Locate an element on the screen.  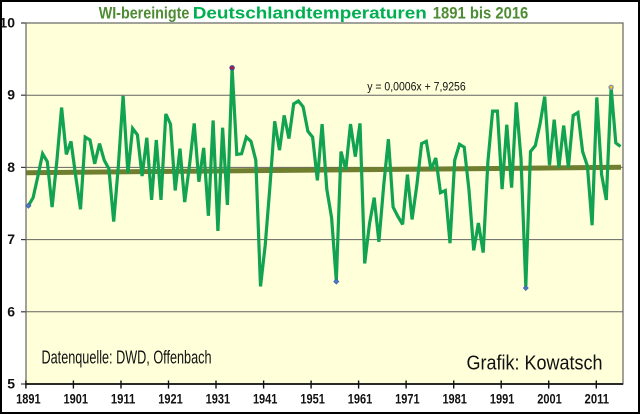
svg-text: 10 is located at coordinates (7, 23).